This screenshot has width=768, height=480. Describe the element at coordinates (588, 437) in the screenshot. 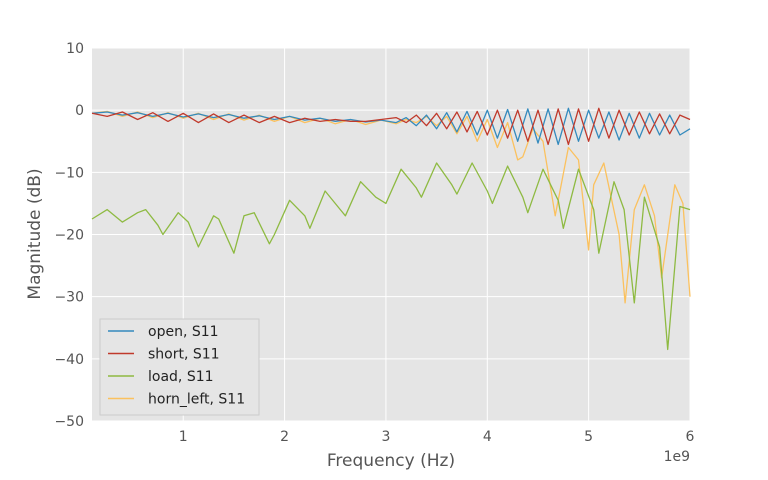

I see `x-tick-label: 5` at that location.